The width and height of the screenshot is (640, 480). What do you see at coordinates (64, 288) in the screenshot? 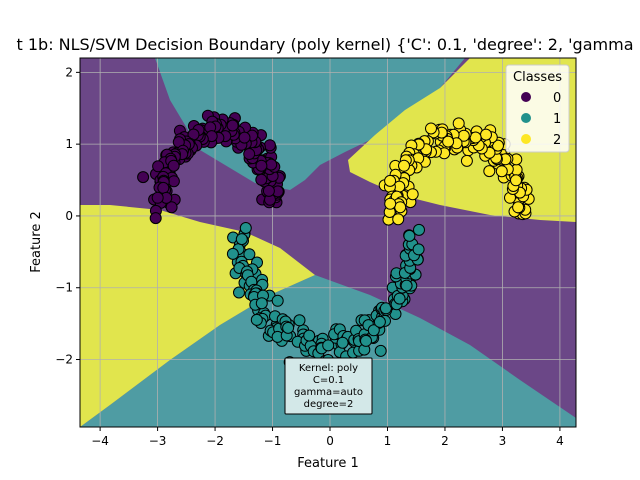
I see `y-tick-label: −1` at bounding box center [64, 288].